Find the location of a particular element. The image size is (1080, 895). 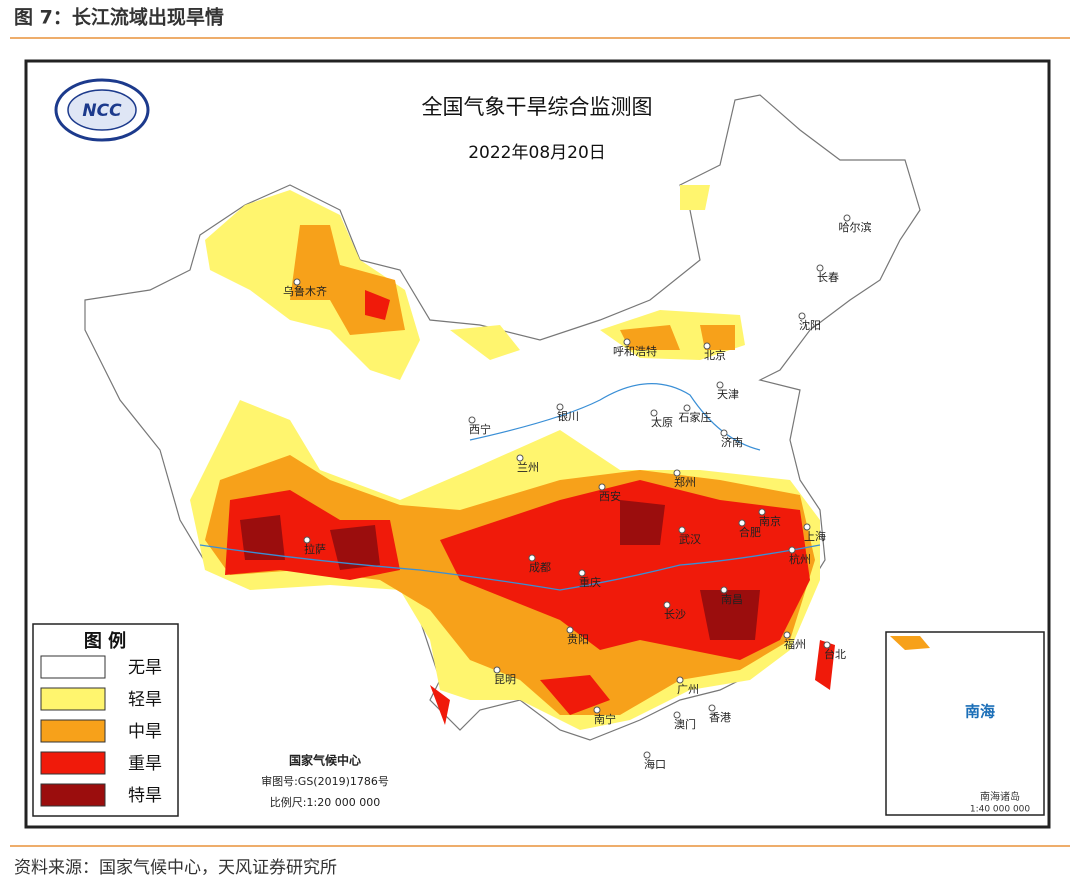

credit-org: 国家气候中心 is located at coordinates (325, 760).